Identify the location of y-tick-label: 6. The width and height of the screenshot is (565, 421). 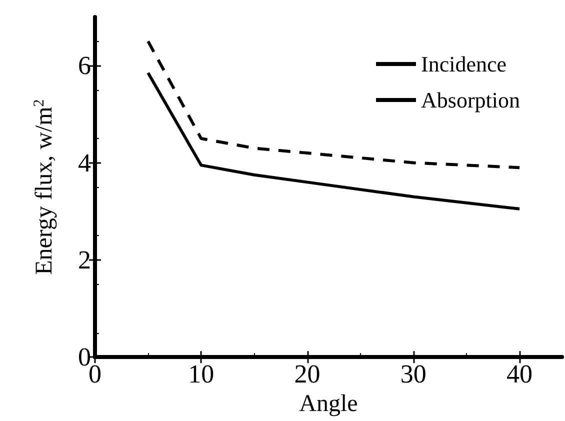
(84, 65).